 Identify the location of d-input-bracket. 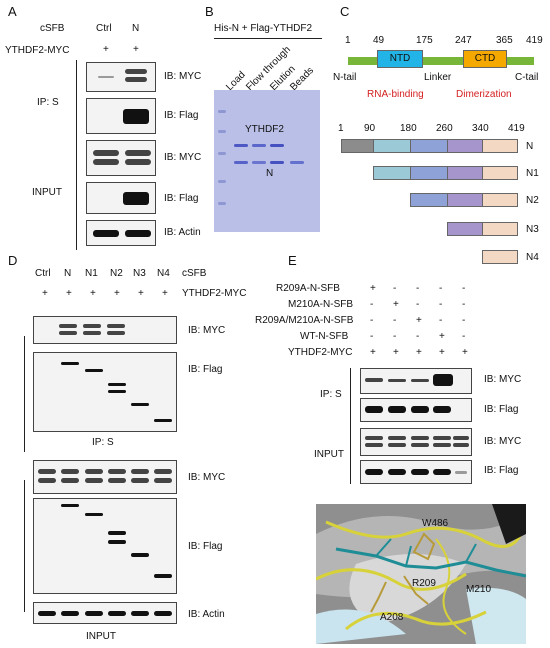
(24, 546).